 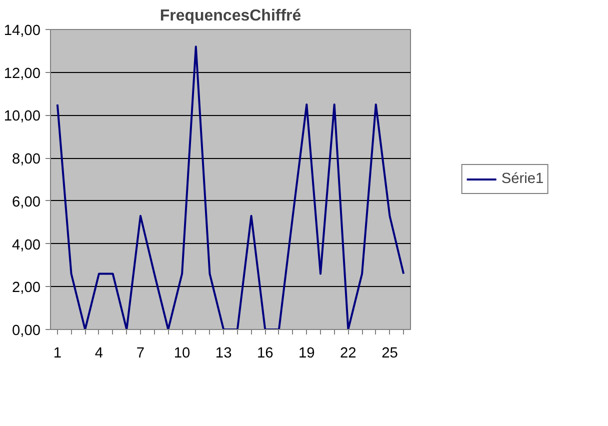 What do you see at coordinates (182, 354) in the screenshot?
I see `x-tick-label: 10` at bounding box center [182, 354].